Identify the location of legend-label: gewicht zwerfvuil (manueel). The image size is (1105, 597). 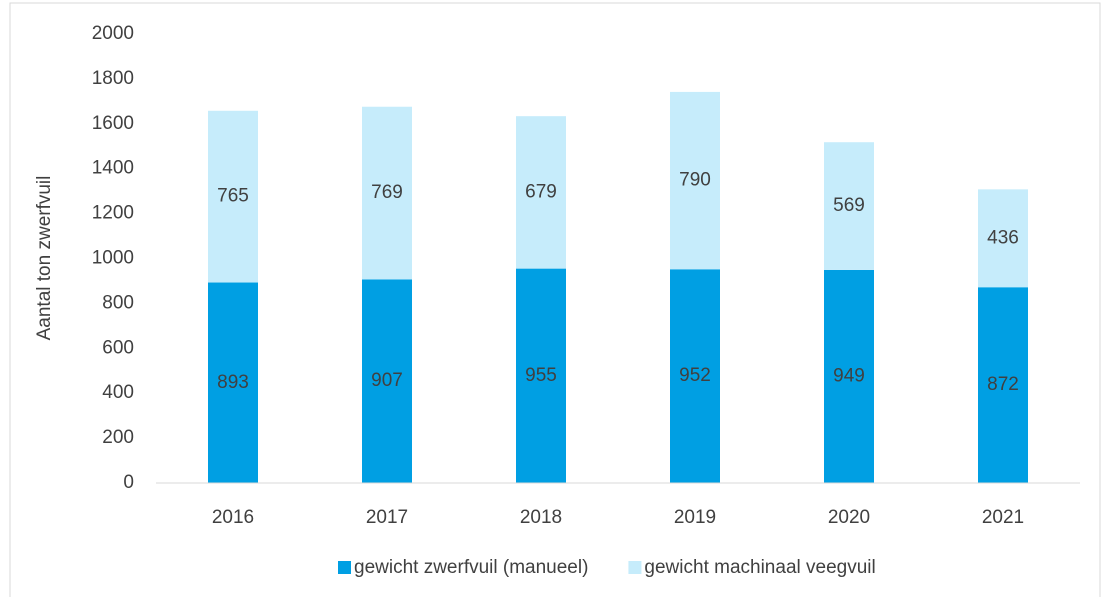
(471, 567).